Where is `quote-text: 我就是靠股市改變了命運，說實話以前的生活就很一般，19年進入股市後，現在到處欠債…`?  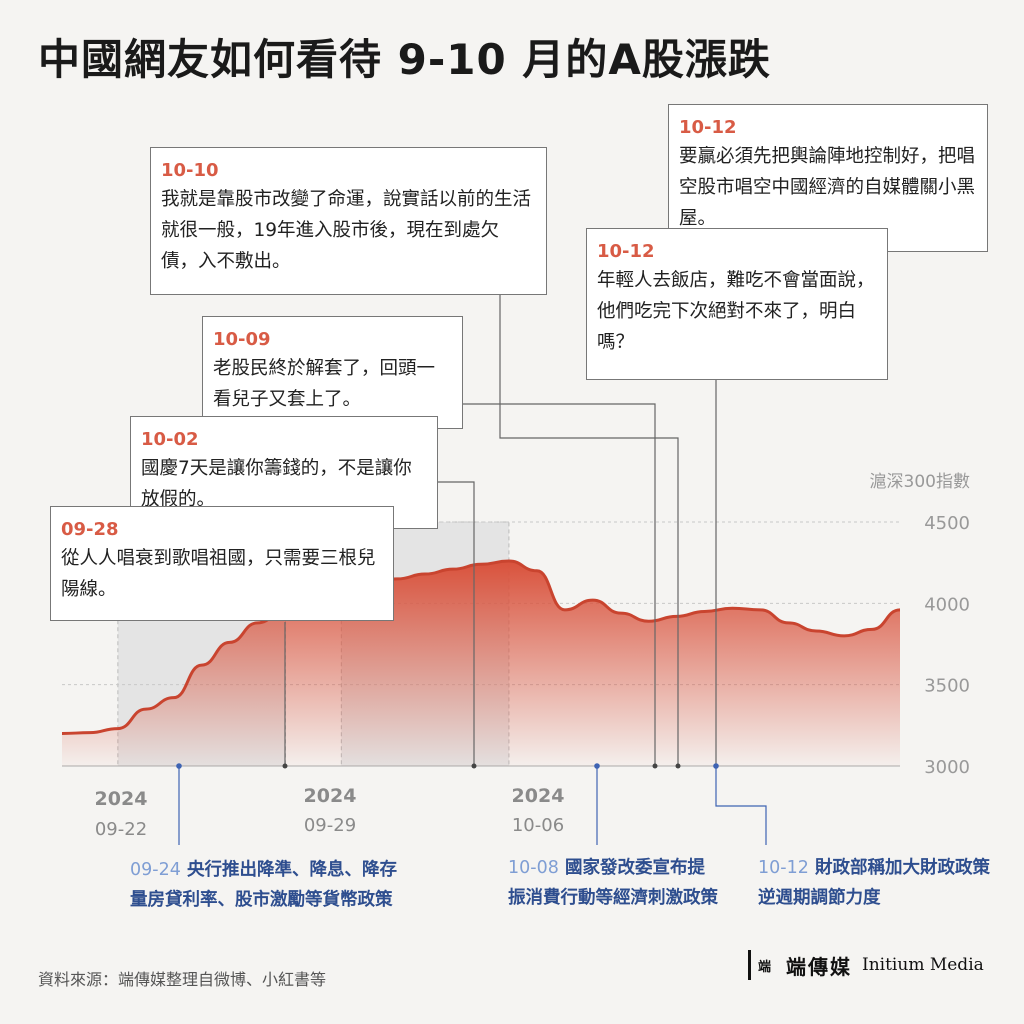
quote-text: 我就是靠股市改變了命運，說實話以前的生活就很一般，19年進入股市後，現在到處欠債… is located at coordinates (346, 230).